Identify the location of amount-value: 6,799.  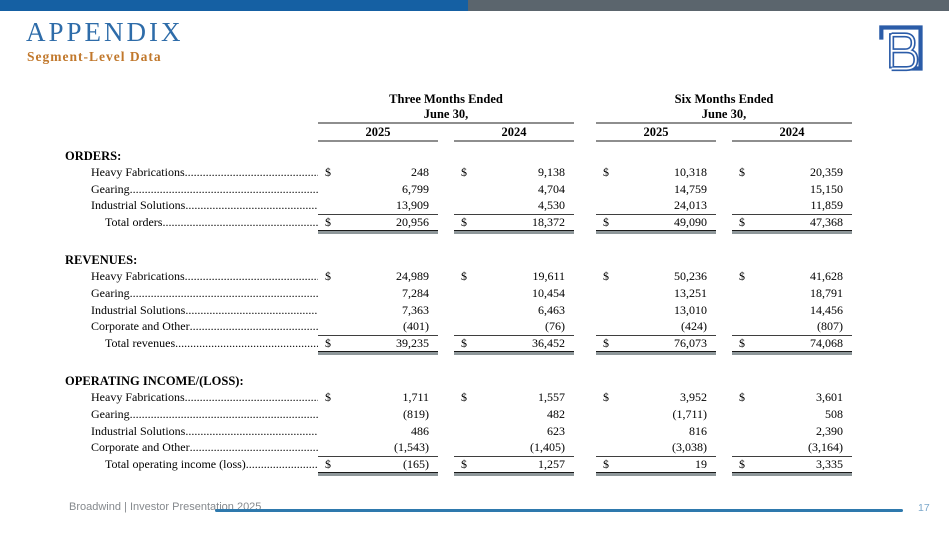
(415, 188).